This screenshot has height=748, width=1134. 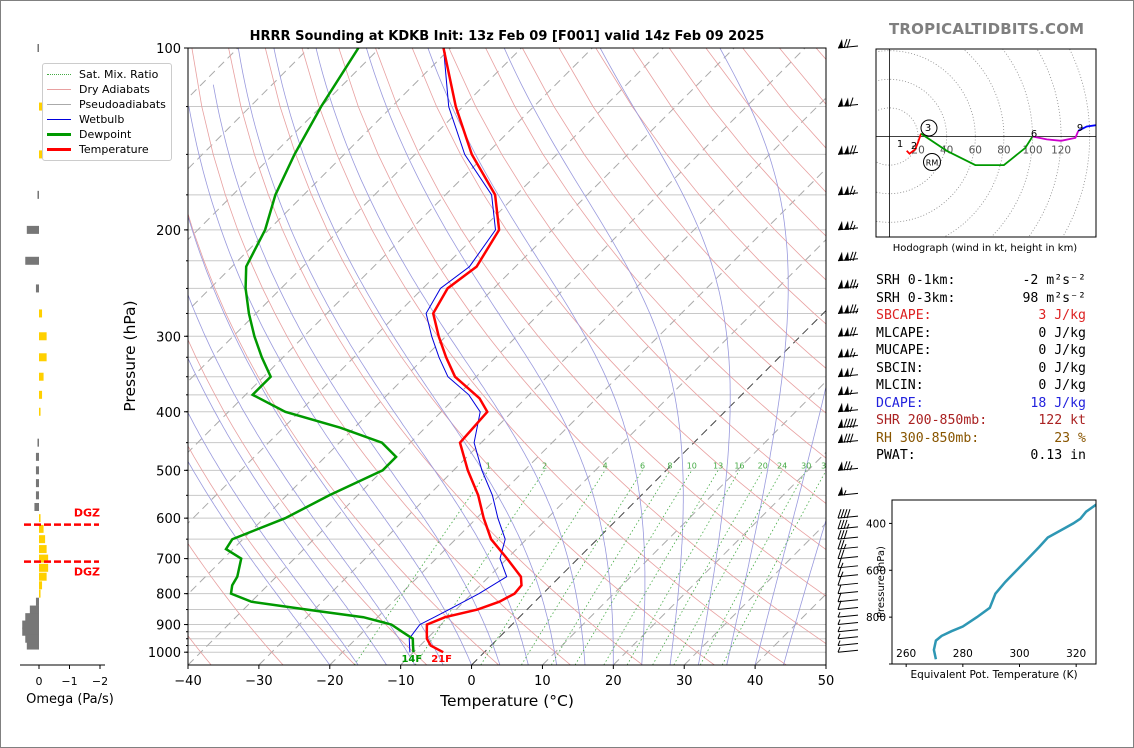 I want to click on x-tick-label: 50, so click(x=826, y=681).